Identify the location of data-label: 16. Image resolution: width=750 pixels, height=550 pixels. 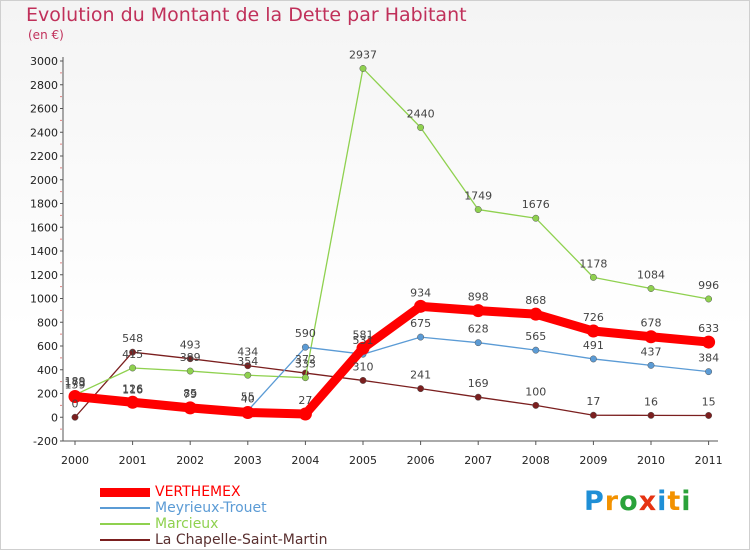
(651, 401).